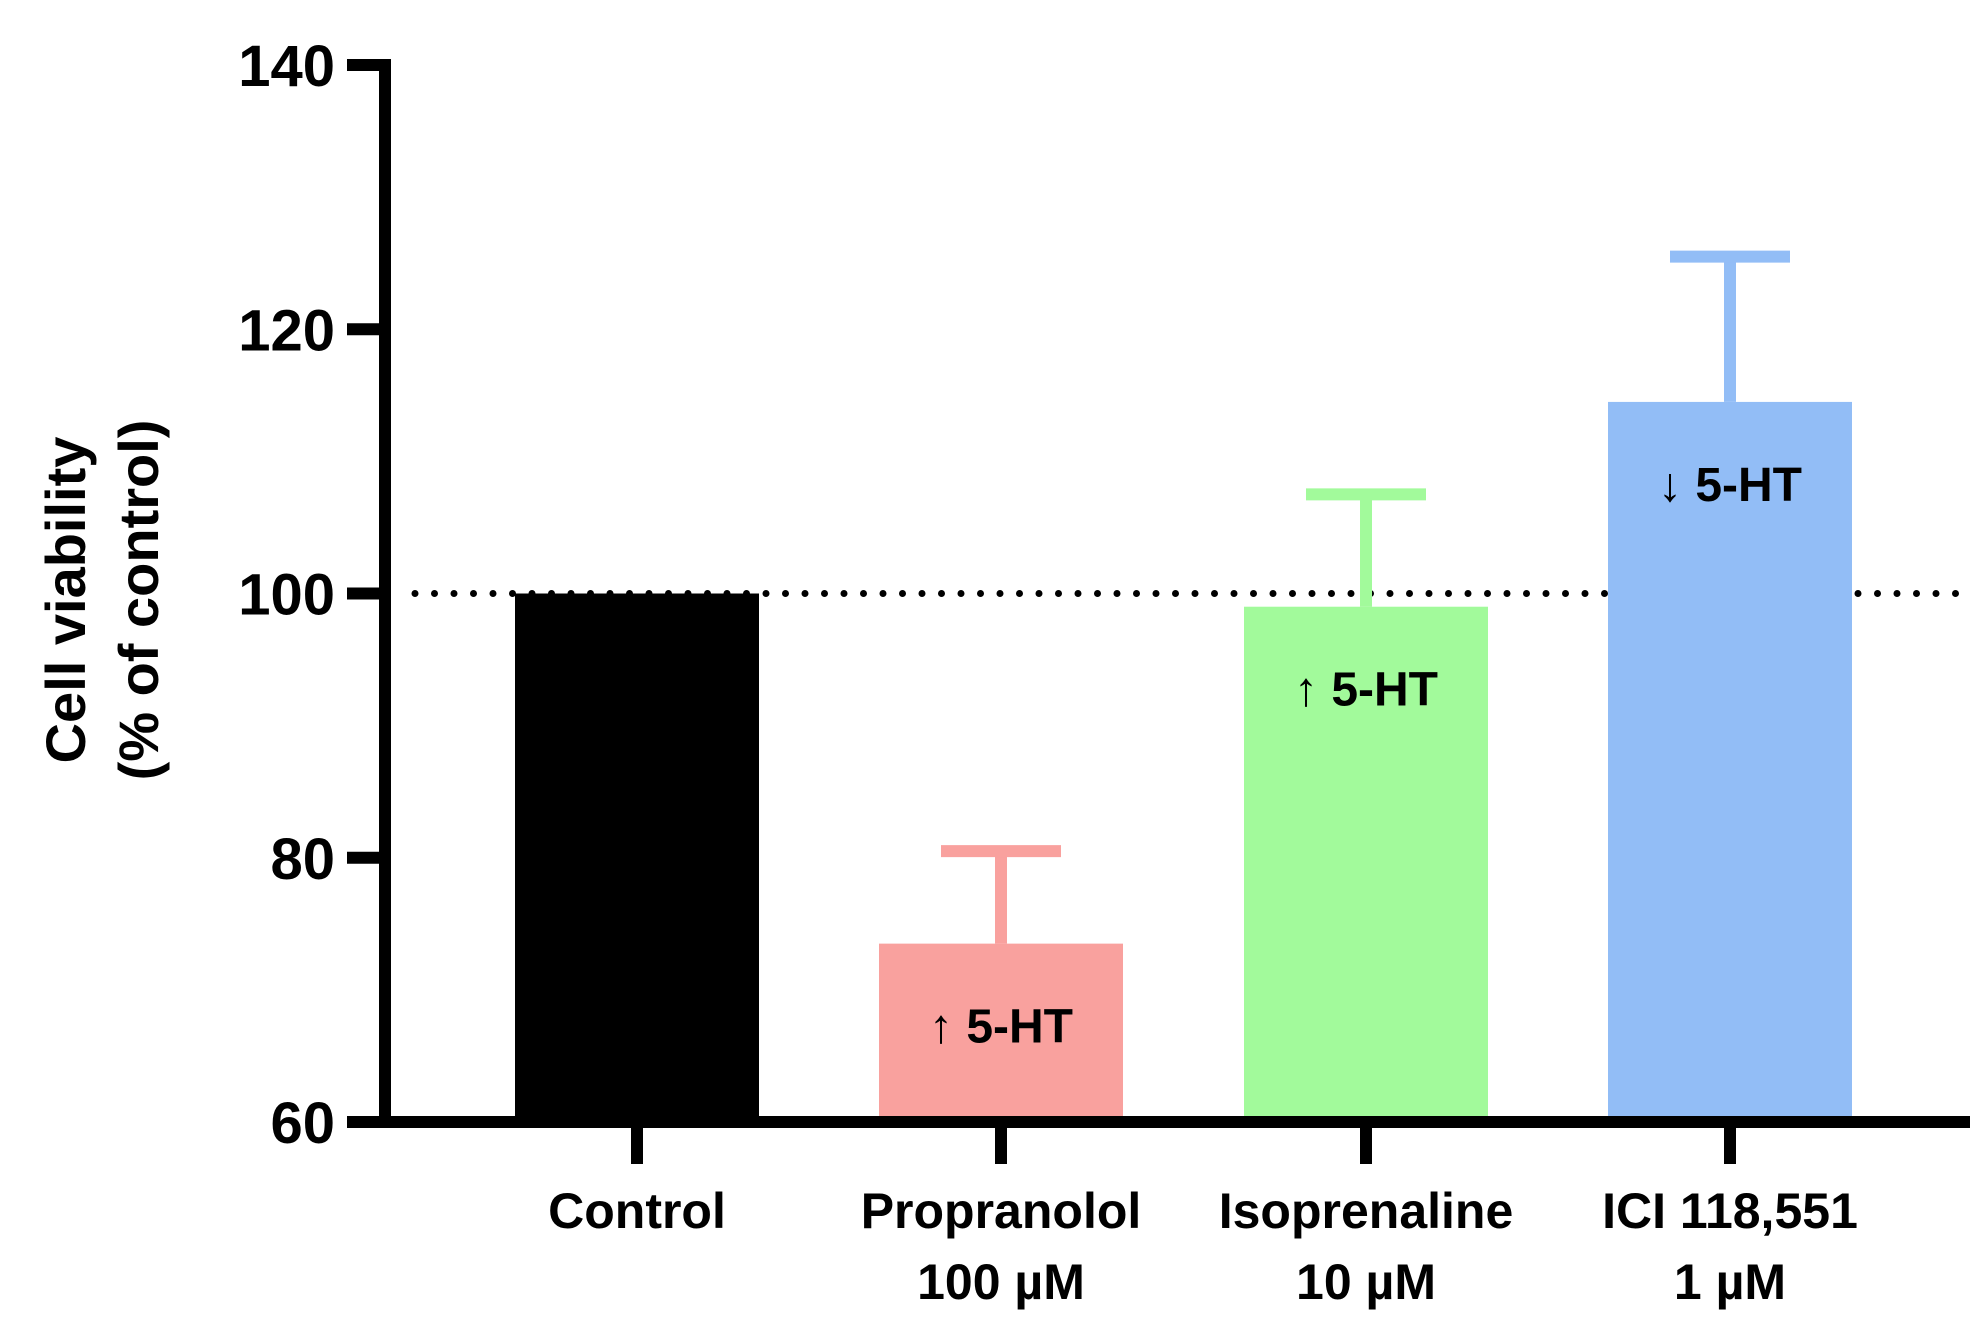 The image size is (1980, 1326). I want to click on x-category-sublabel: 1 µM, so click(1730, 1282).